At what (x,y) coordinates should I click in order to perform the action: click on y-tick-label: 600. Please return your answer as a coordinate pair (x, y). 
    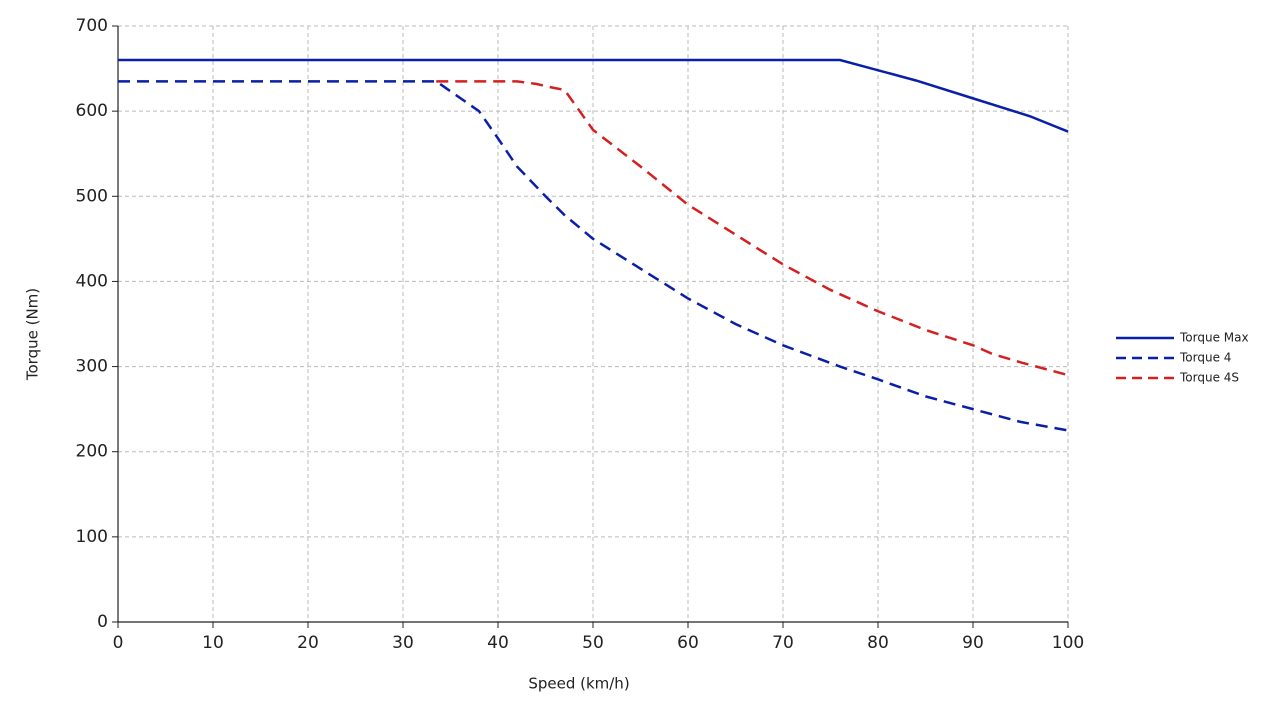
    Looking at the image, I should click on (92, 111).